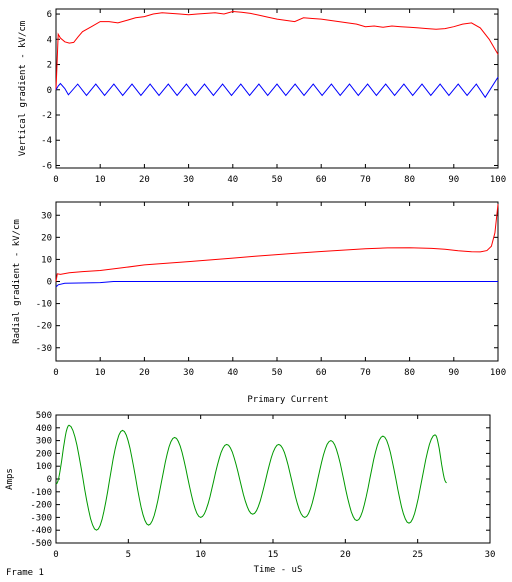  I want to click on y-tick-label: 10, so click(46, 260).